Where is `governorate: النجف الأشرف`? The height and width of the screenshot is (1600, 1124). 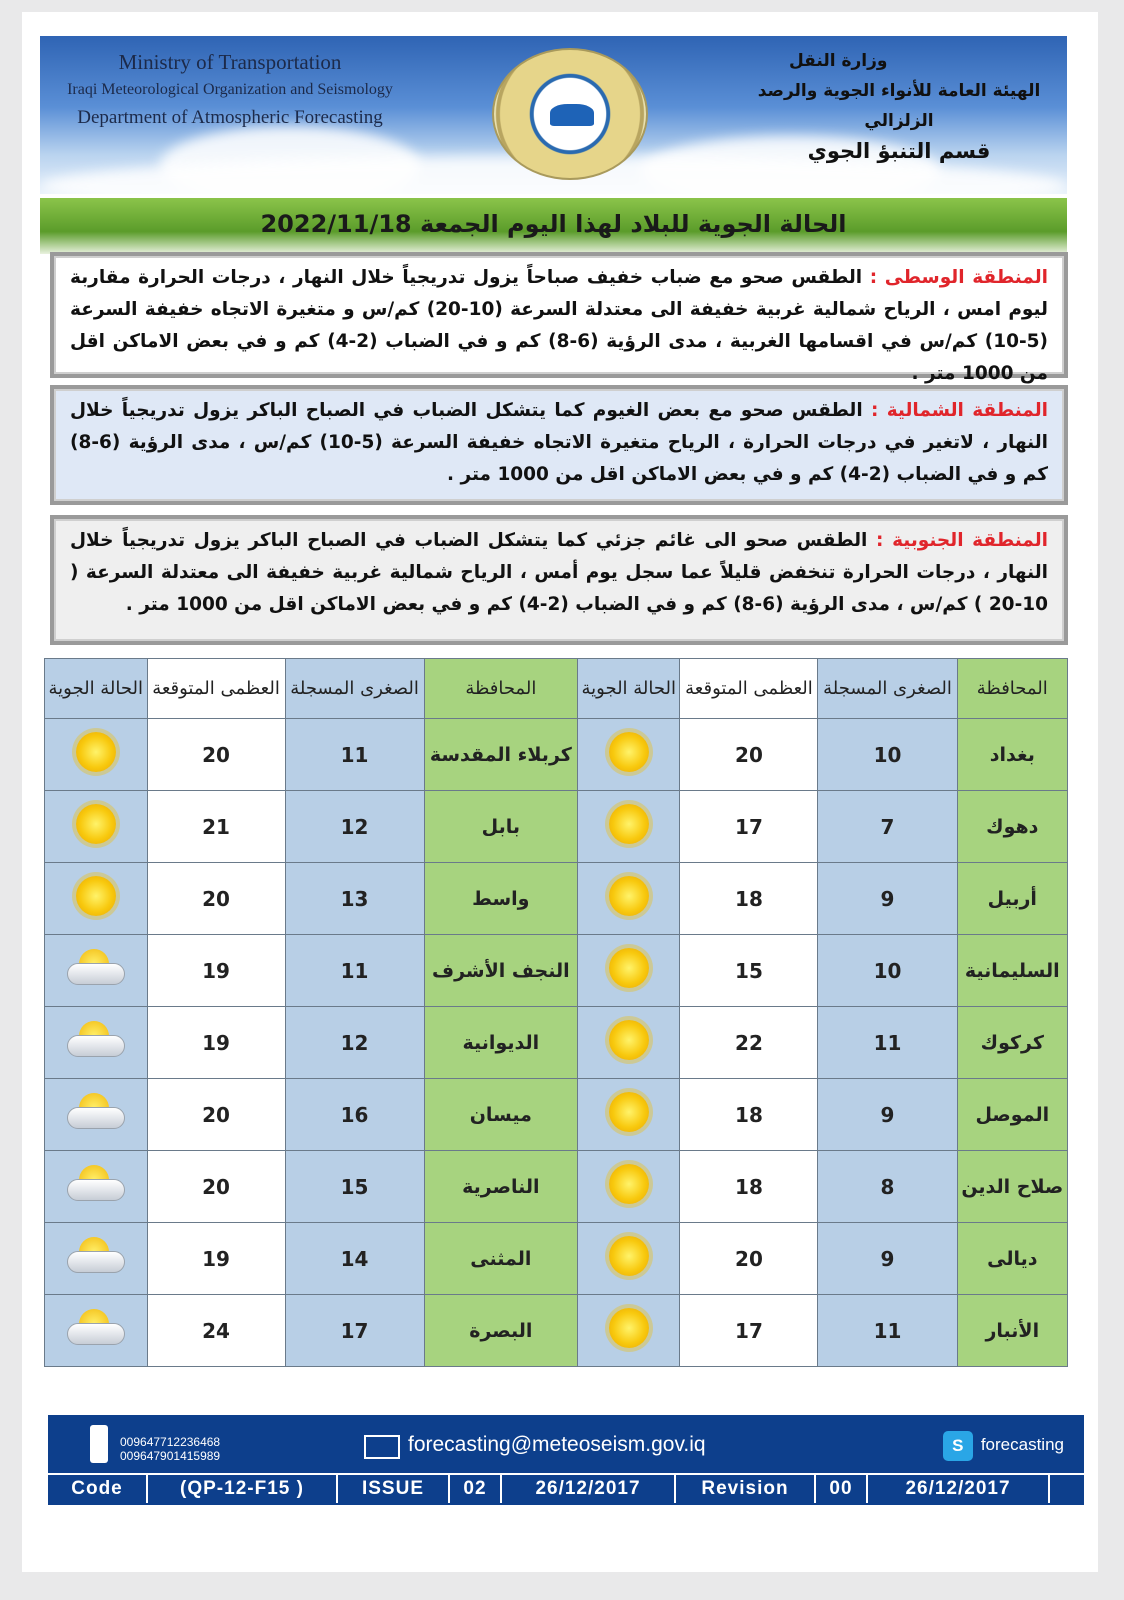
governorate: النجف الأشرف is located at coordinates (501, 970).